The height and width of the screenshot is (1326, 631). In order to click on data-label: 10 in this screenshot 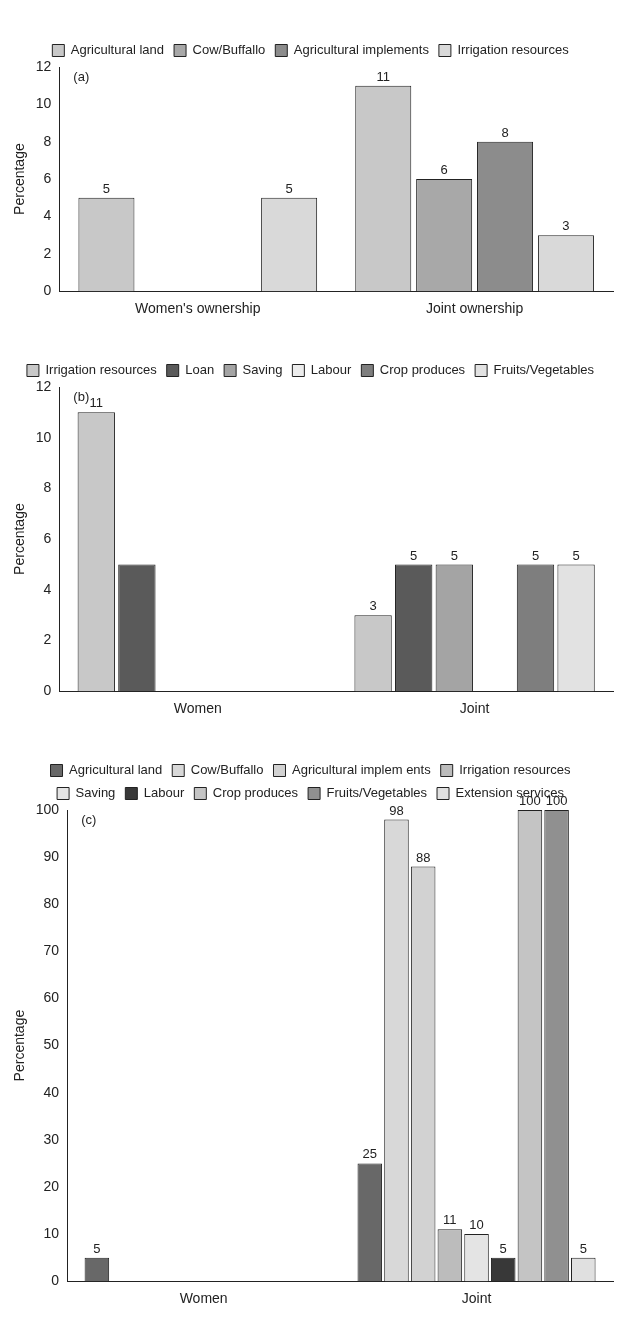, I will do `click(476, 1225)`.